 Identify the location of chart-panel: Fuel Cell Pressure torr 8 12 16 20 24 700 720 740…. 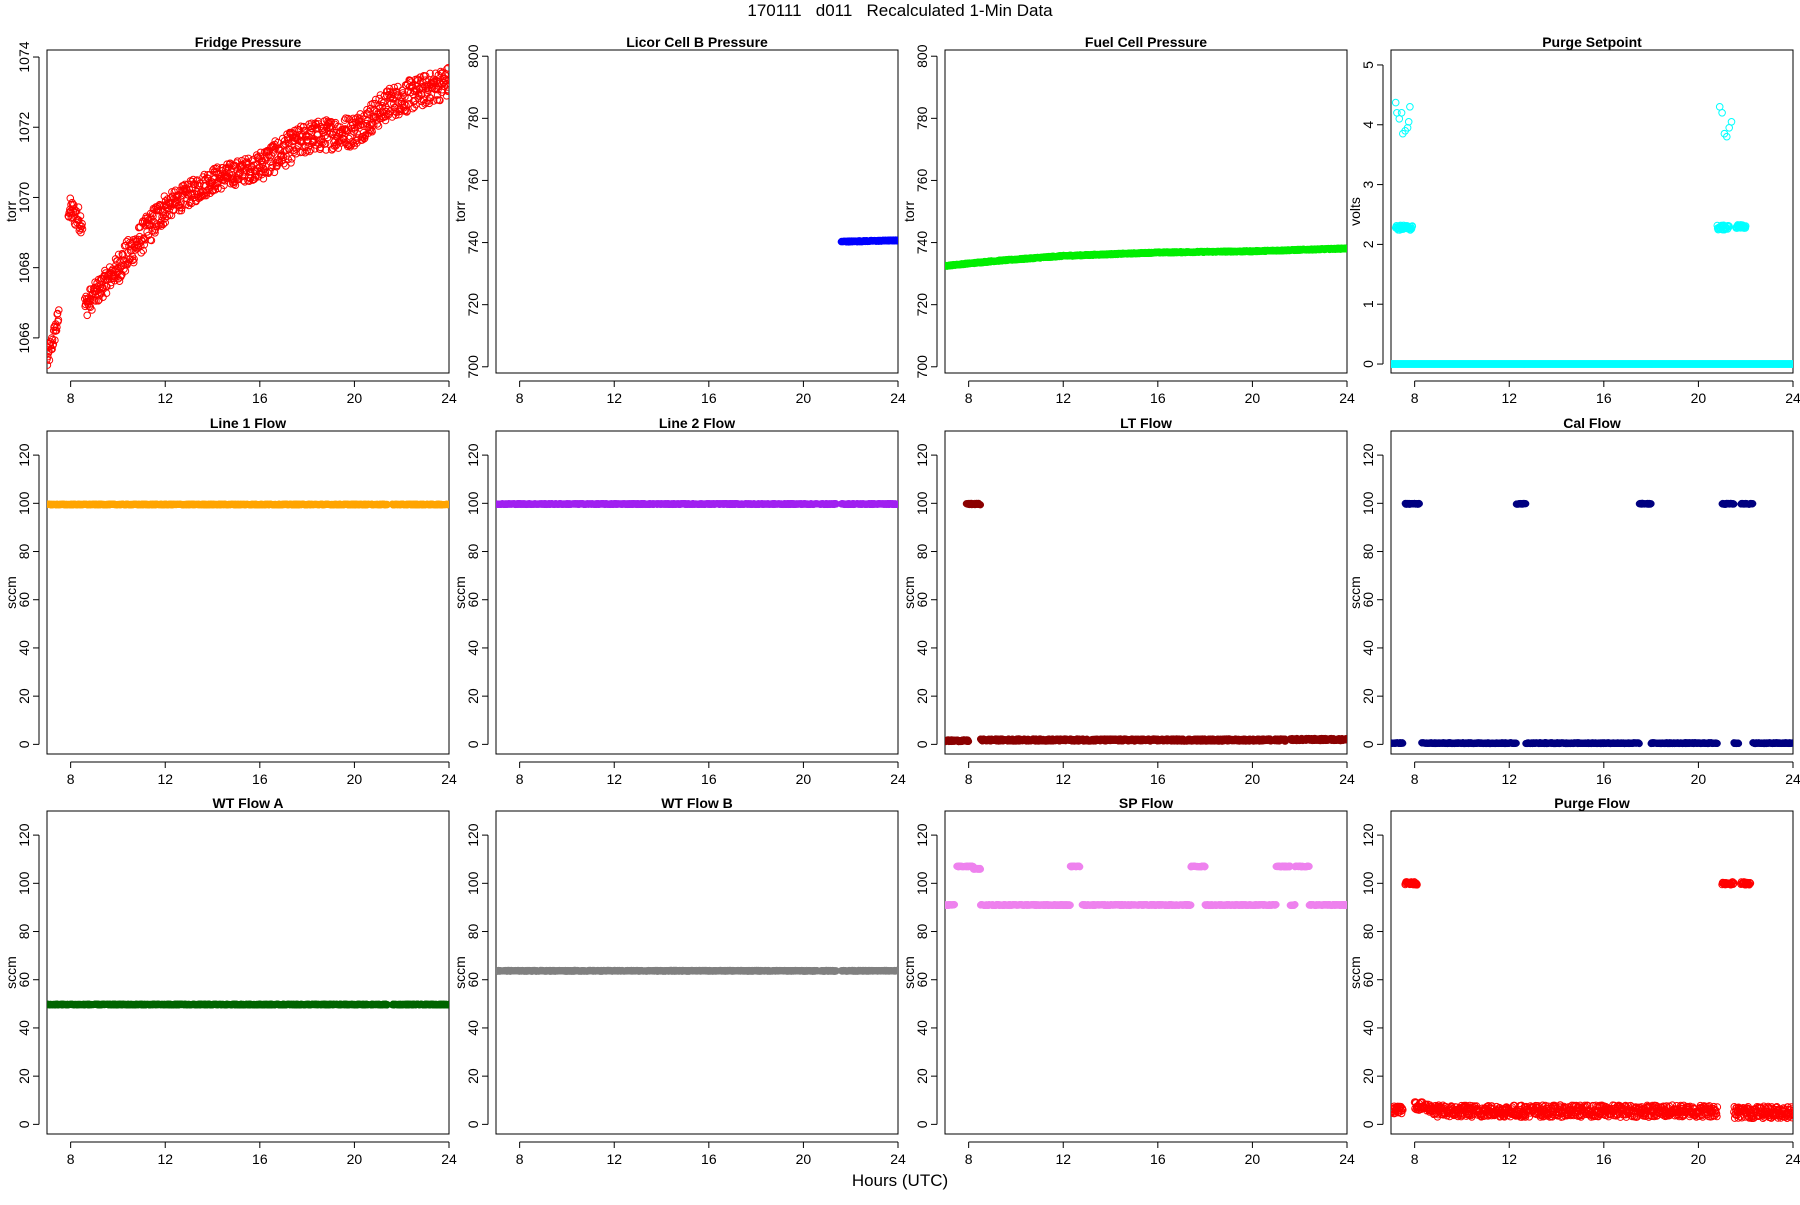
(1128, 220).